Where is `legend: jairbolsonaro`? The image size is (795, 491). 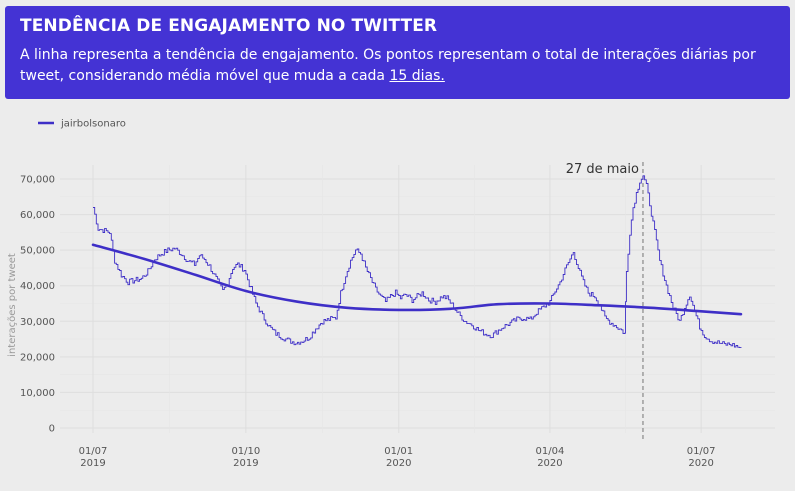 legend: jairbolsonaro is located at coordinates (82, 124).